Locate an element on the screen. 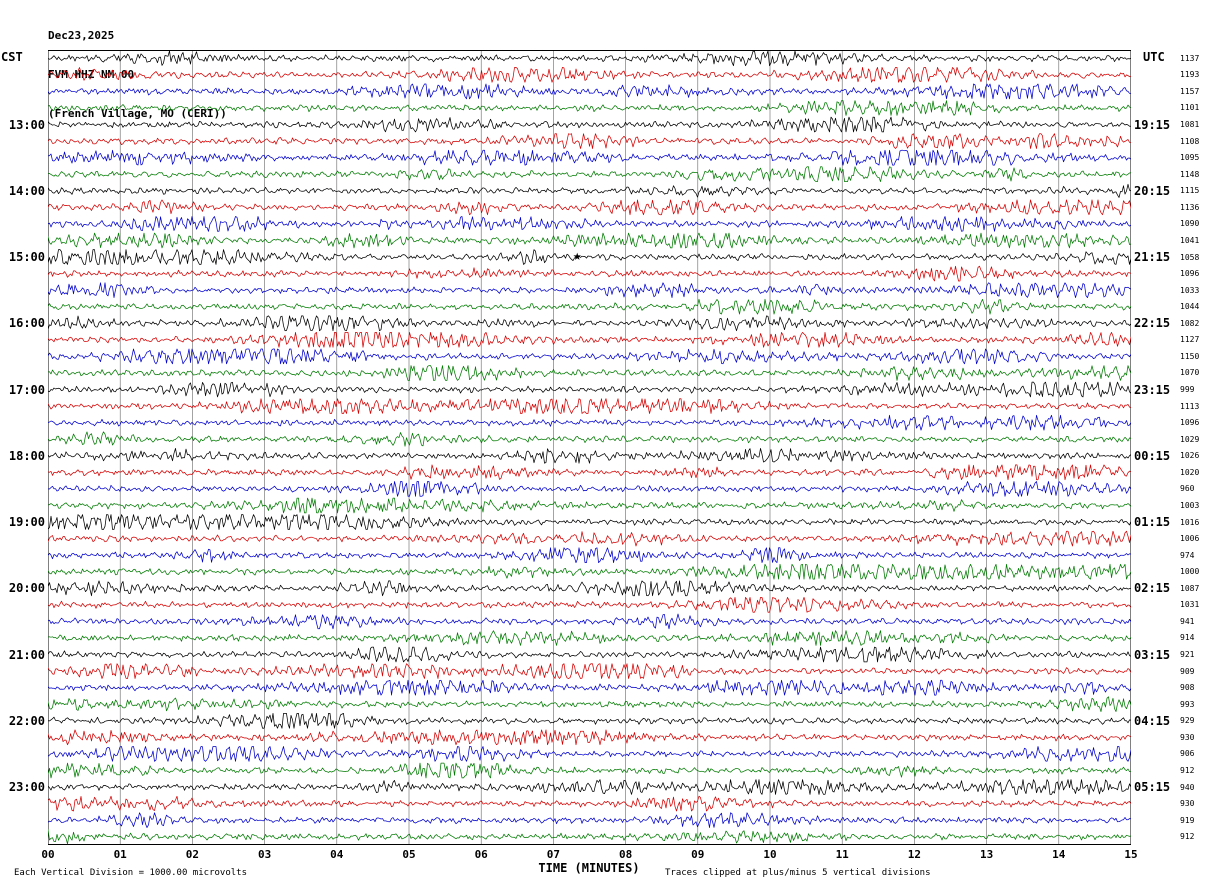  dc-offset-value: 941 is located at coordinates (1187, 621).